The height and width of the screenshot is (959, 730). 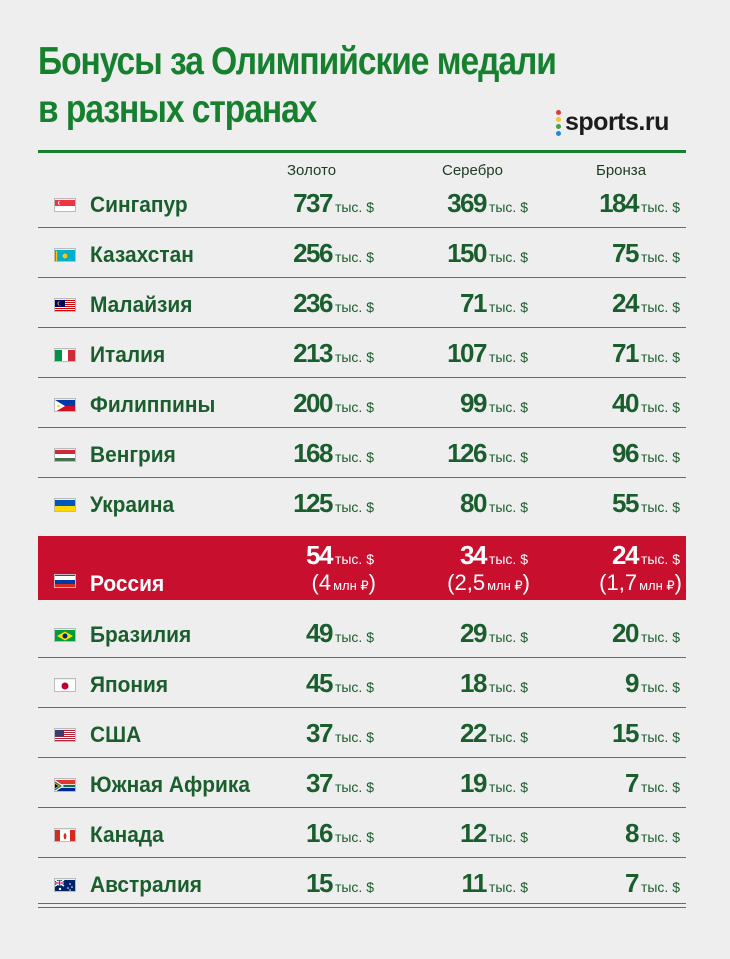 I want to click on philippines-flag-icon, so click(x=65, y=405).